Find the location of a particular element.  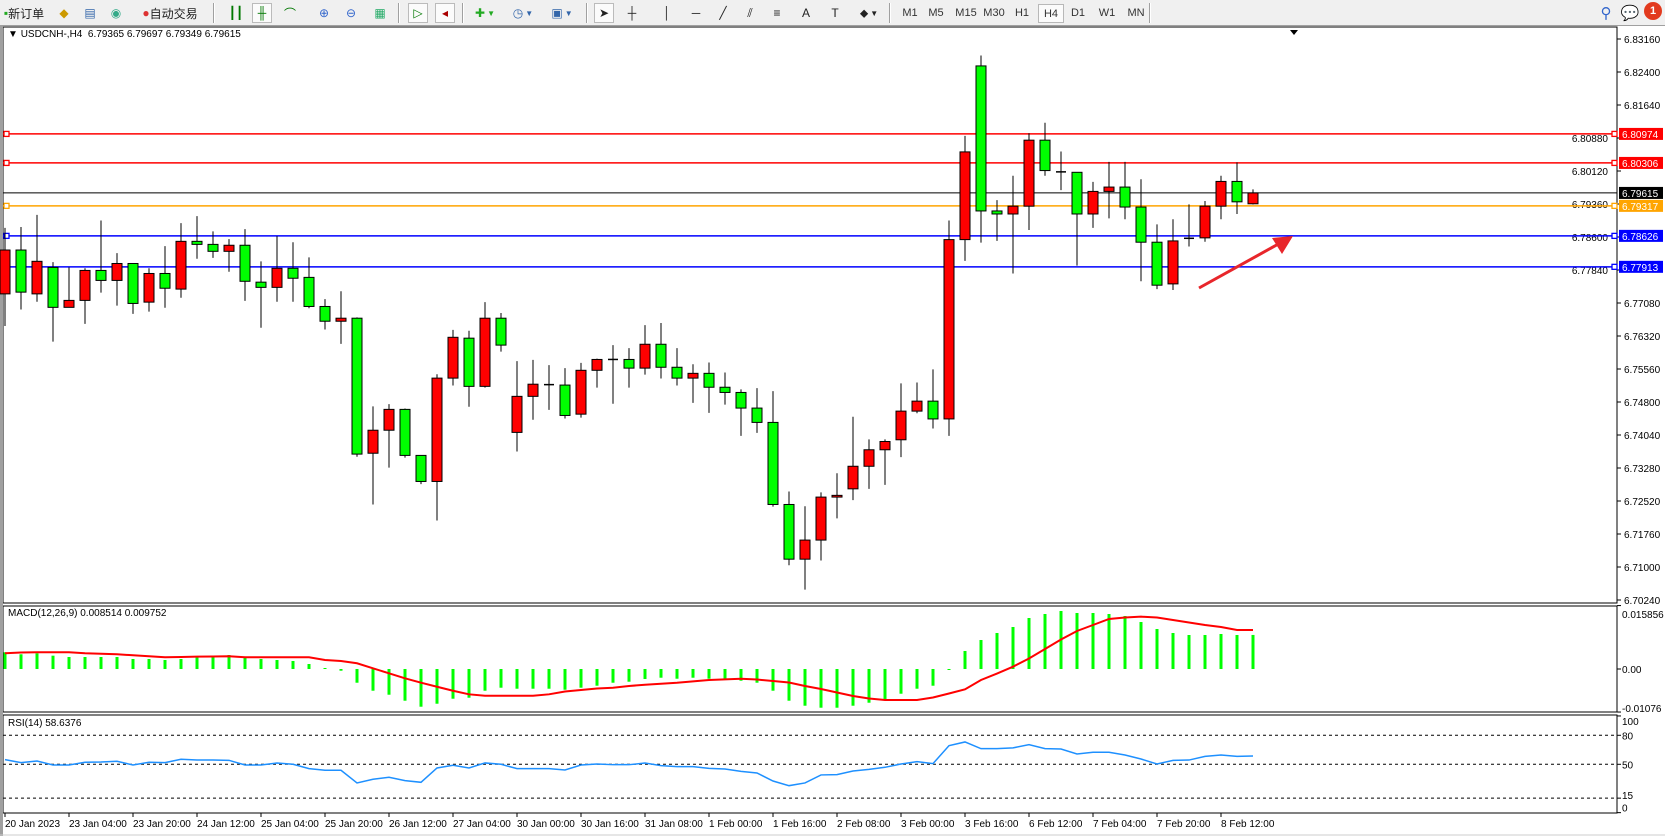

time-tick-label: 3 Feb 16:00 is located at coordinates (992, 824).